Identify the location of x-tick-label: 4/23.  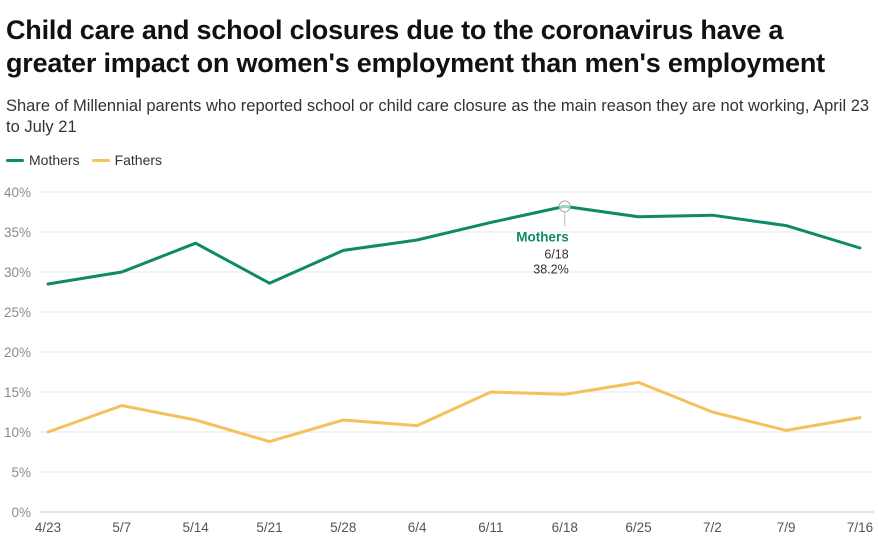
(48, 527).